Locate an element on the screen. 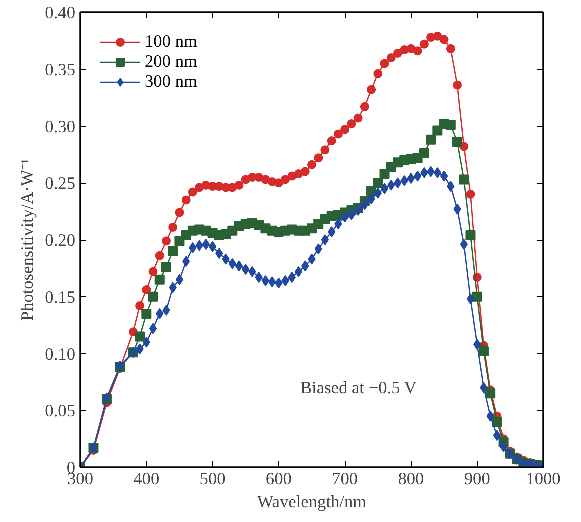 The height and width of the screenshot is (522, 581). y-tick-label: 0.30 is located at coordinates (60, 126).